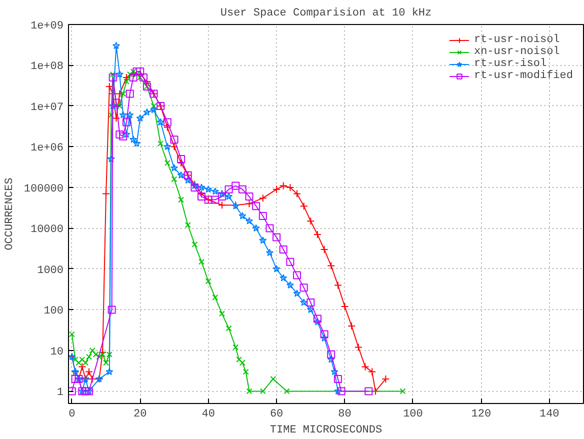 The height and width of the screenshot is (439, 584). Describe the element at coordinates (510, 64) in the screenshot. I see `legend-label: rt-usr-isol` at that location.